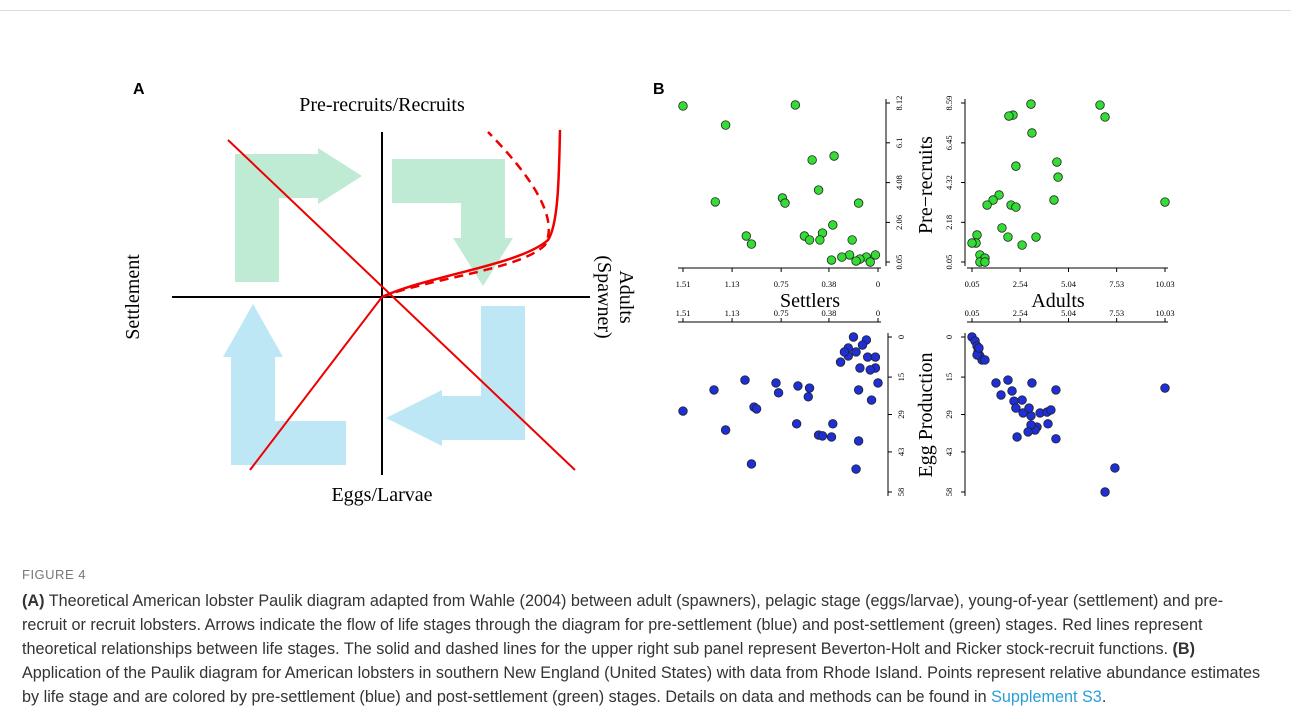  What do you see at coordinates (828, 313) in the screenshot?
I see `x-tick-label: 0.38` at bounding box center [828, 313].